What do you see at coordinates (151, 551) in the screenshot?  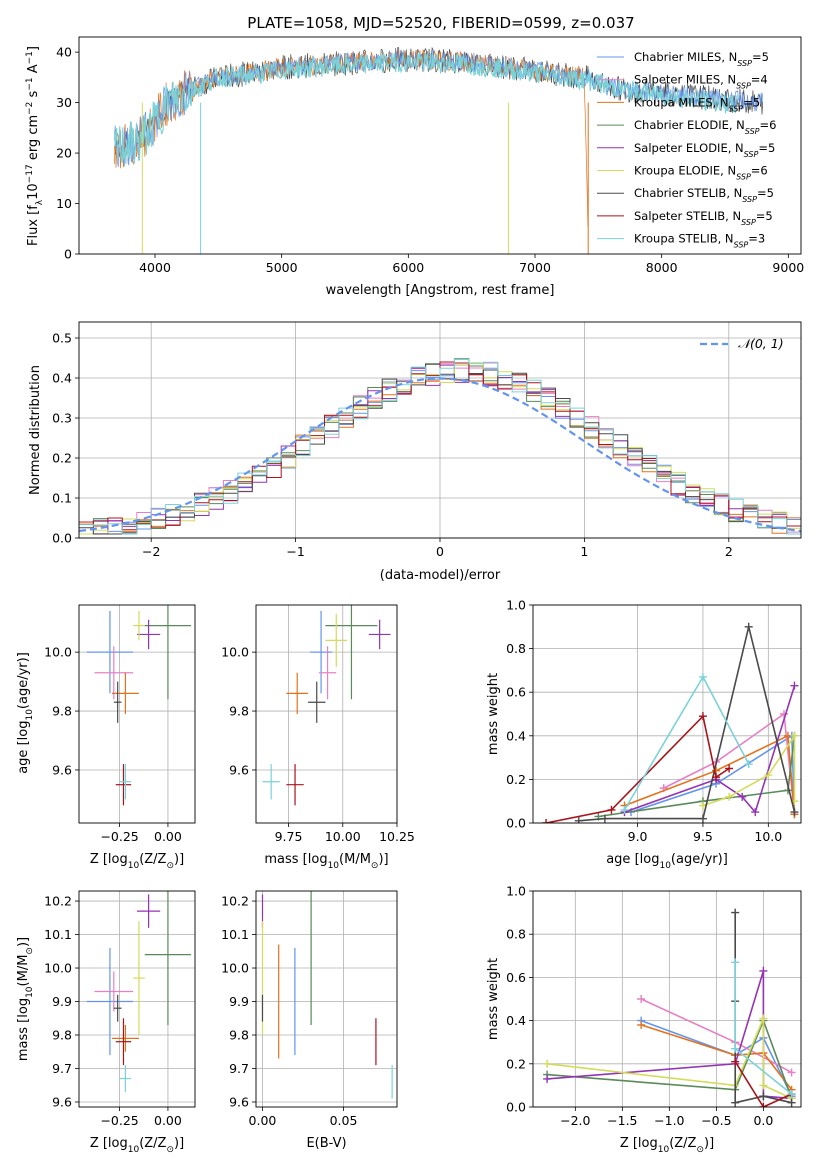 I see `x-tick-label: −2` at bounding box center [151, 551].